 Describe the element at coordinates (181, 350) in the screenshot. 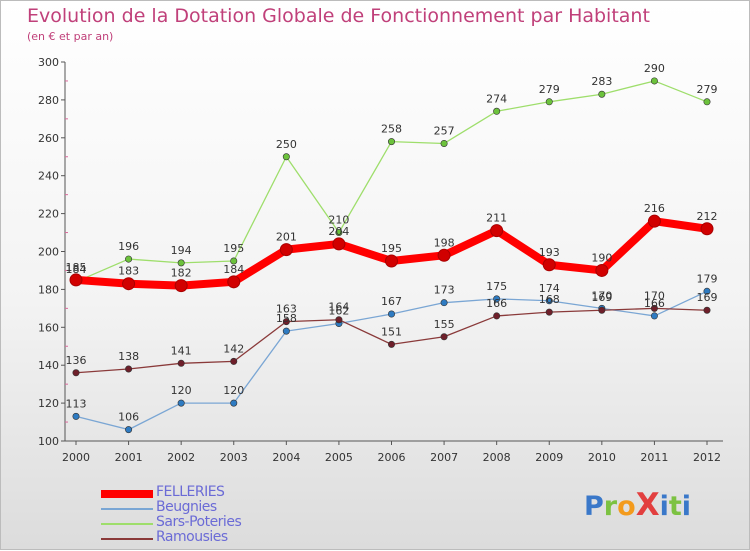

I see `data-label: 141` at that location.